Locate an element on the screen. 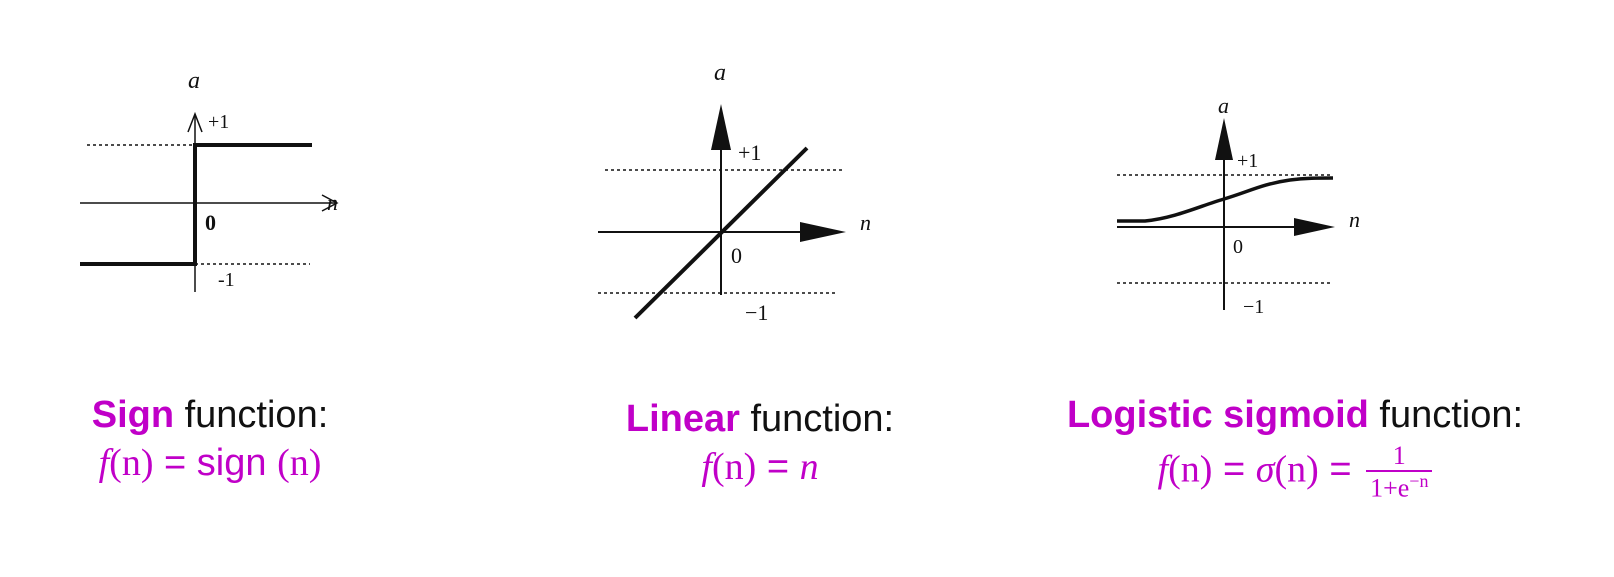 The width and height of the screenshot is (1614, 577). sigmoid-y-label: a is located at coordinates (1223, 105).